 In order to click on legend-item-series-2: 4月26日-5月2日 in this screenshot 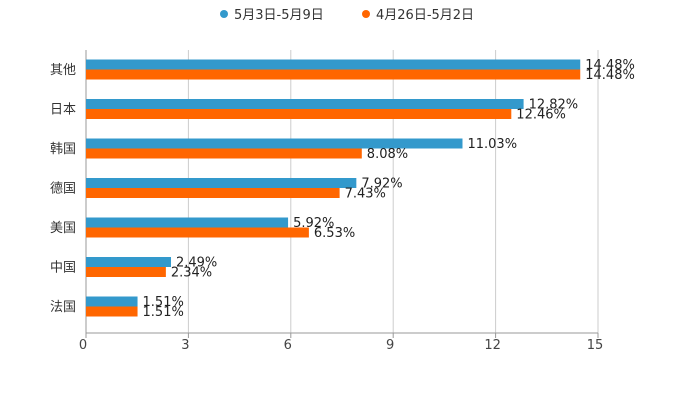, I will do `click(418, 13)`.